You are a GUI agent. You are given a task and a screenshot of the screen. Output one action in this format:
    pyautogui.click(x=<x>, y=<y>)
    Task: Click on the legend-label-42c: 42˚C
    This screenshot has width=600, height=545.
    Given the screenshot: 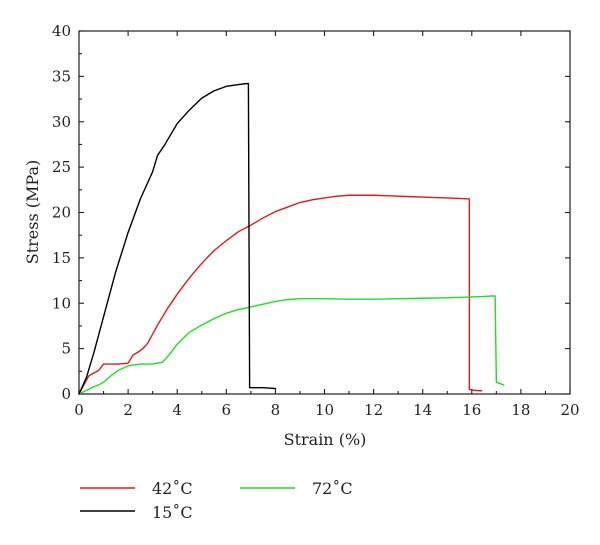 What is the action you would take?
    pyautogui.click(x=172, y=488)
    